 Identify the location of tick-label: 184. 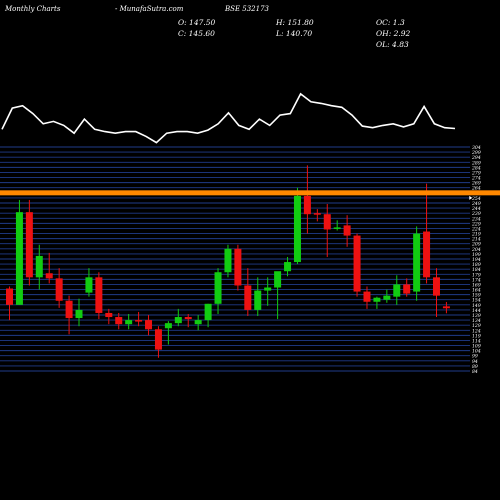
(476, 270).